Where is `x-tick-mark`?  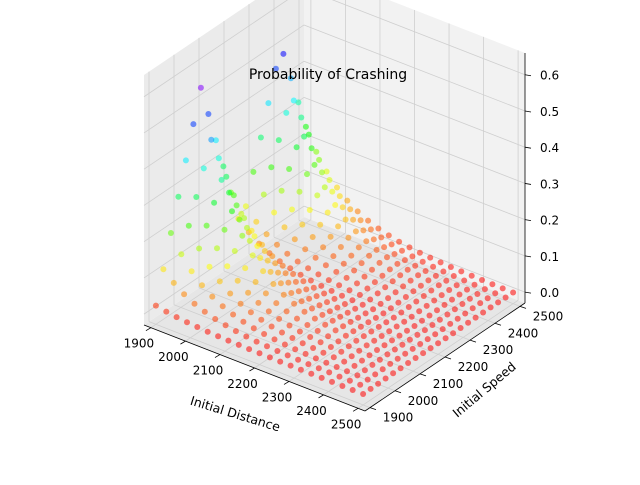
x-tick-mark is located at coordinates (252, 369).